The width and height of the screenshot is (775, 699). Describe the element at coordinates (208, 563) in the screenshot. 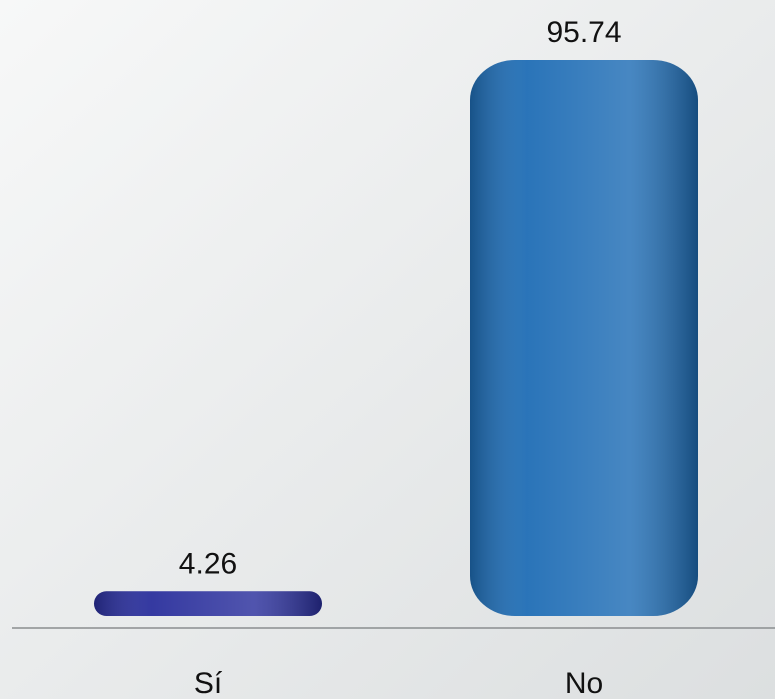

I see `value-label: 4.26` at that location.